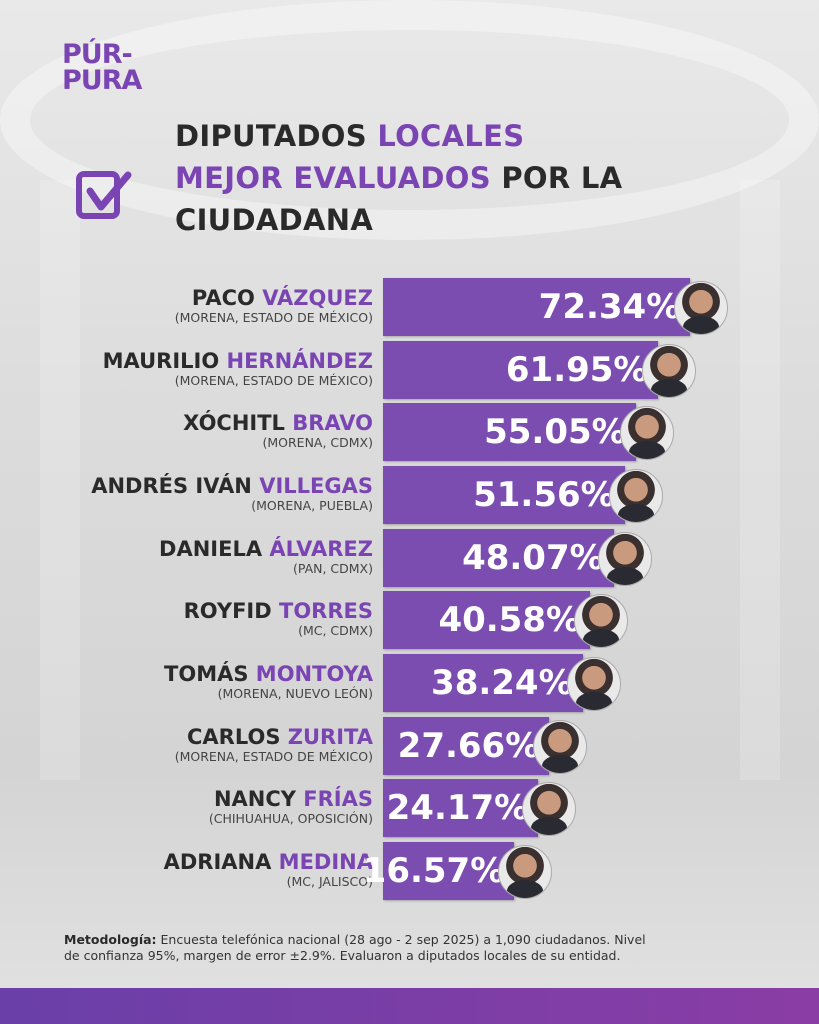 The height and width of the screenshot is (1024, 819). What do you see at coordinates (451, 136) in the screenshot?
I see `title-highlight: LOCALES` at bounding box center [451, 136].